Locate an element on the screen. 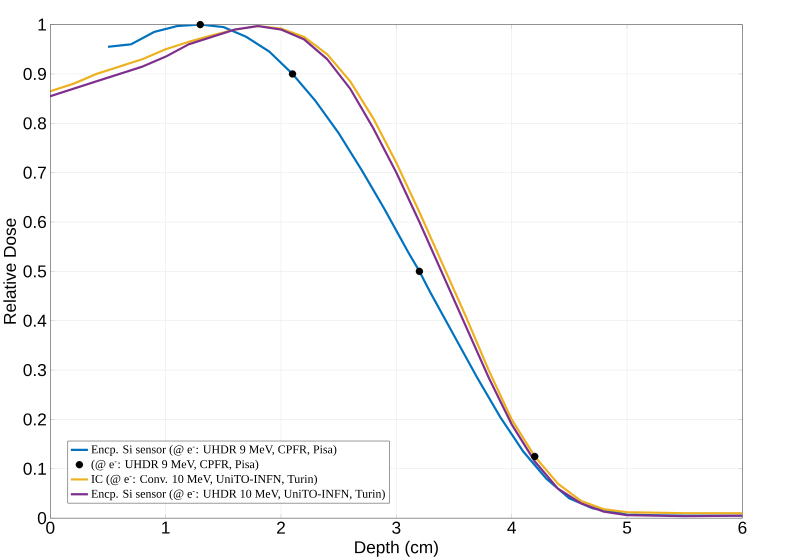 The height and width of the screenshot is (560, 805). y-tick-label: 0.7 is located at coordinates (34, 172).